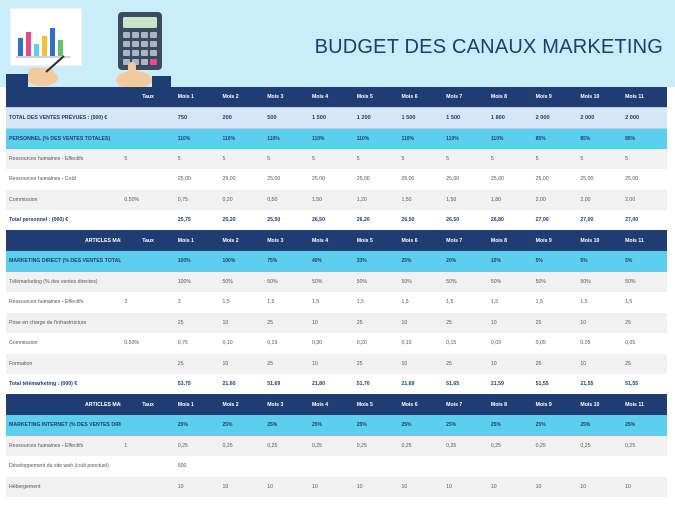 Image resolution: width=675 pixels, height=520 pixels. I want to click on row-value: 85%, so click(555, 138).